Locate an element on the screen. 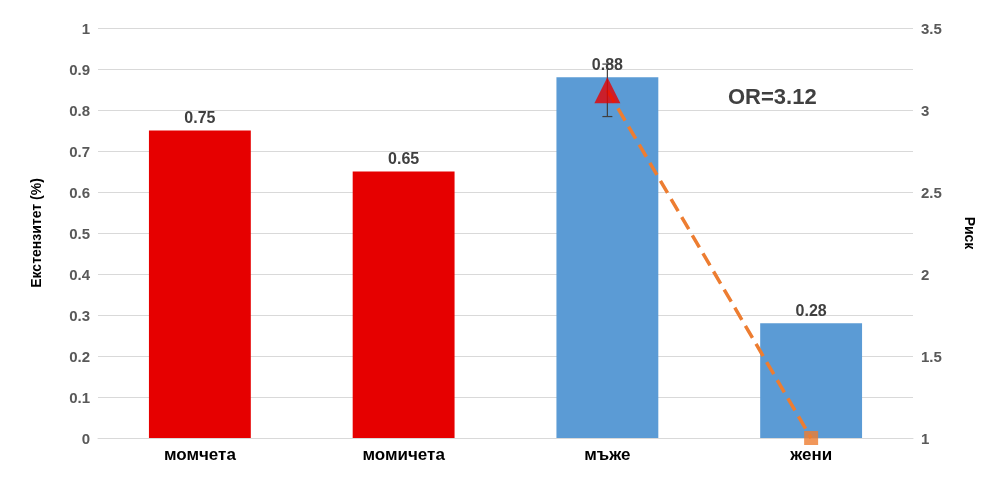 Image resolution: width=1006 pixels, height=488 pixels. y-tick-label: 1 is located at coordinates (85, 28).